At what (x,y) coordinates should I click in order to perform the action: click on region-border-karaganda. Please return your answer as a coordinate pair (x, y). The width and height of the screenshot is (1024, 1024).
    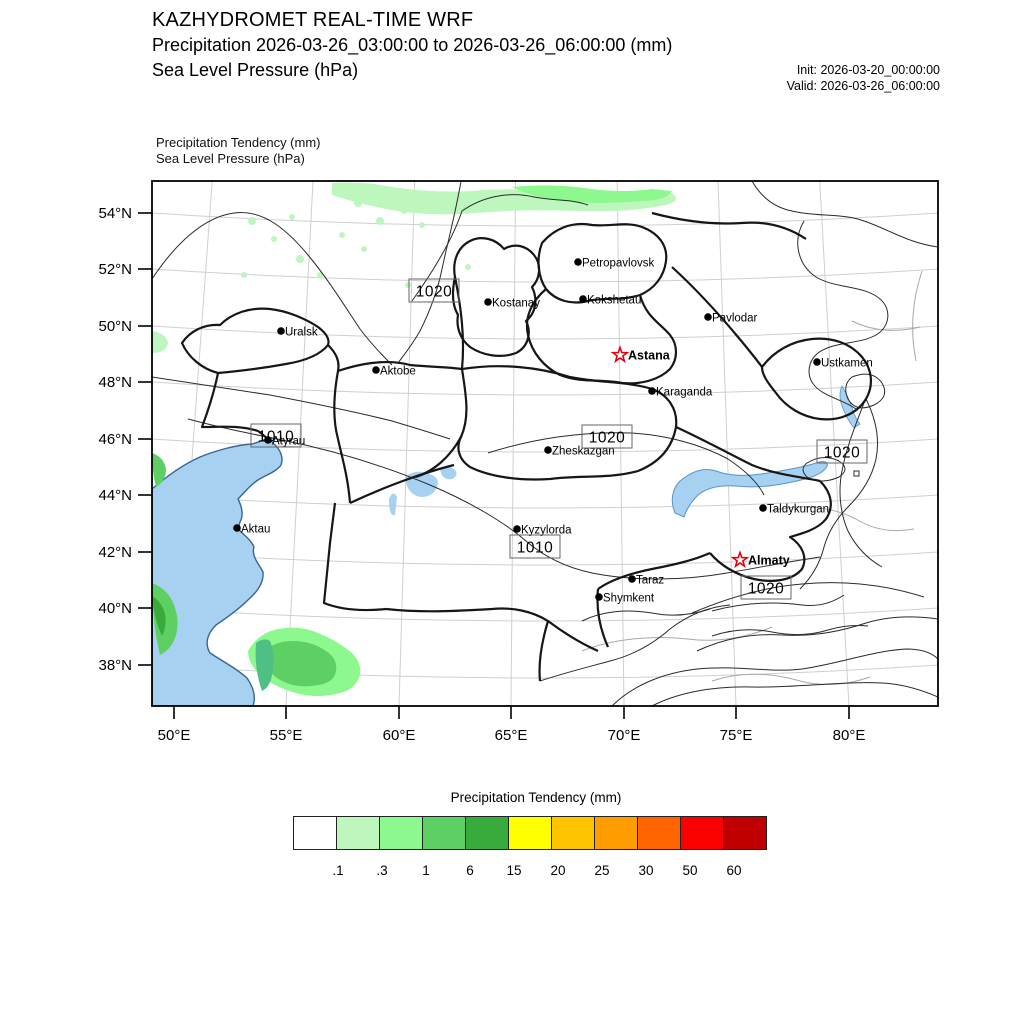
    Looking at the image, I should click on (567, 423).